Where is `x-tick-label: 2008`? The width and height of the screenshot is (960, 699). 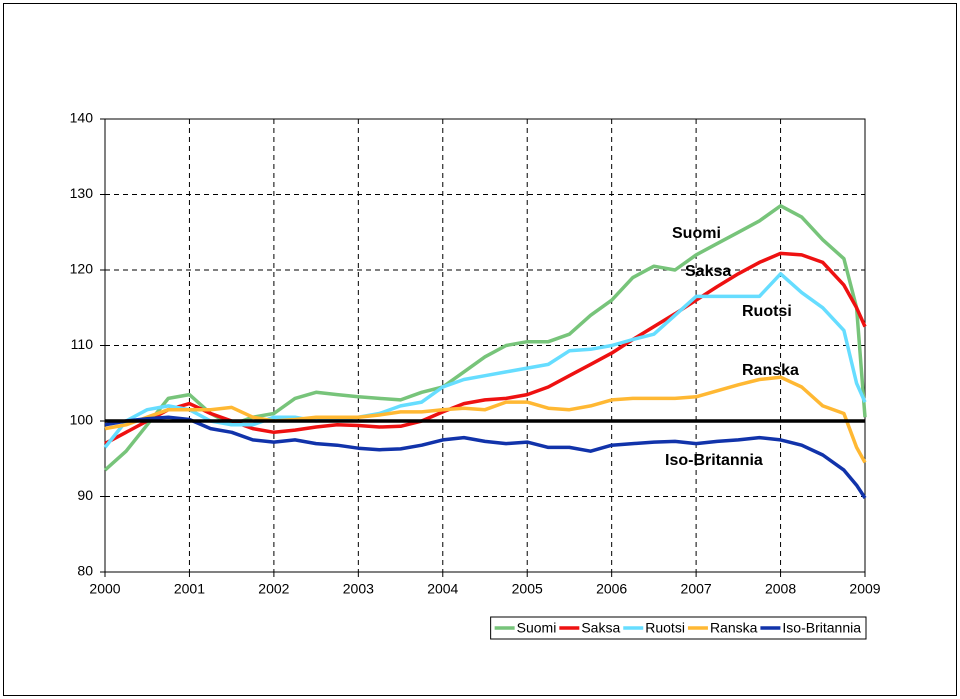 x-tick-label: 2008 is located at coordinates (780, 589).